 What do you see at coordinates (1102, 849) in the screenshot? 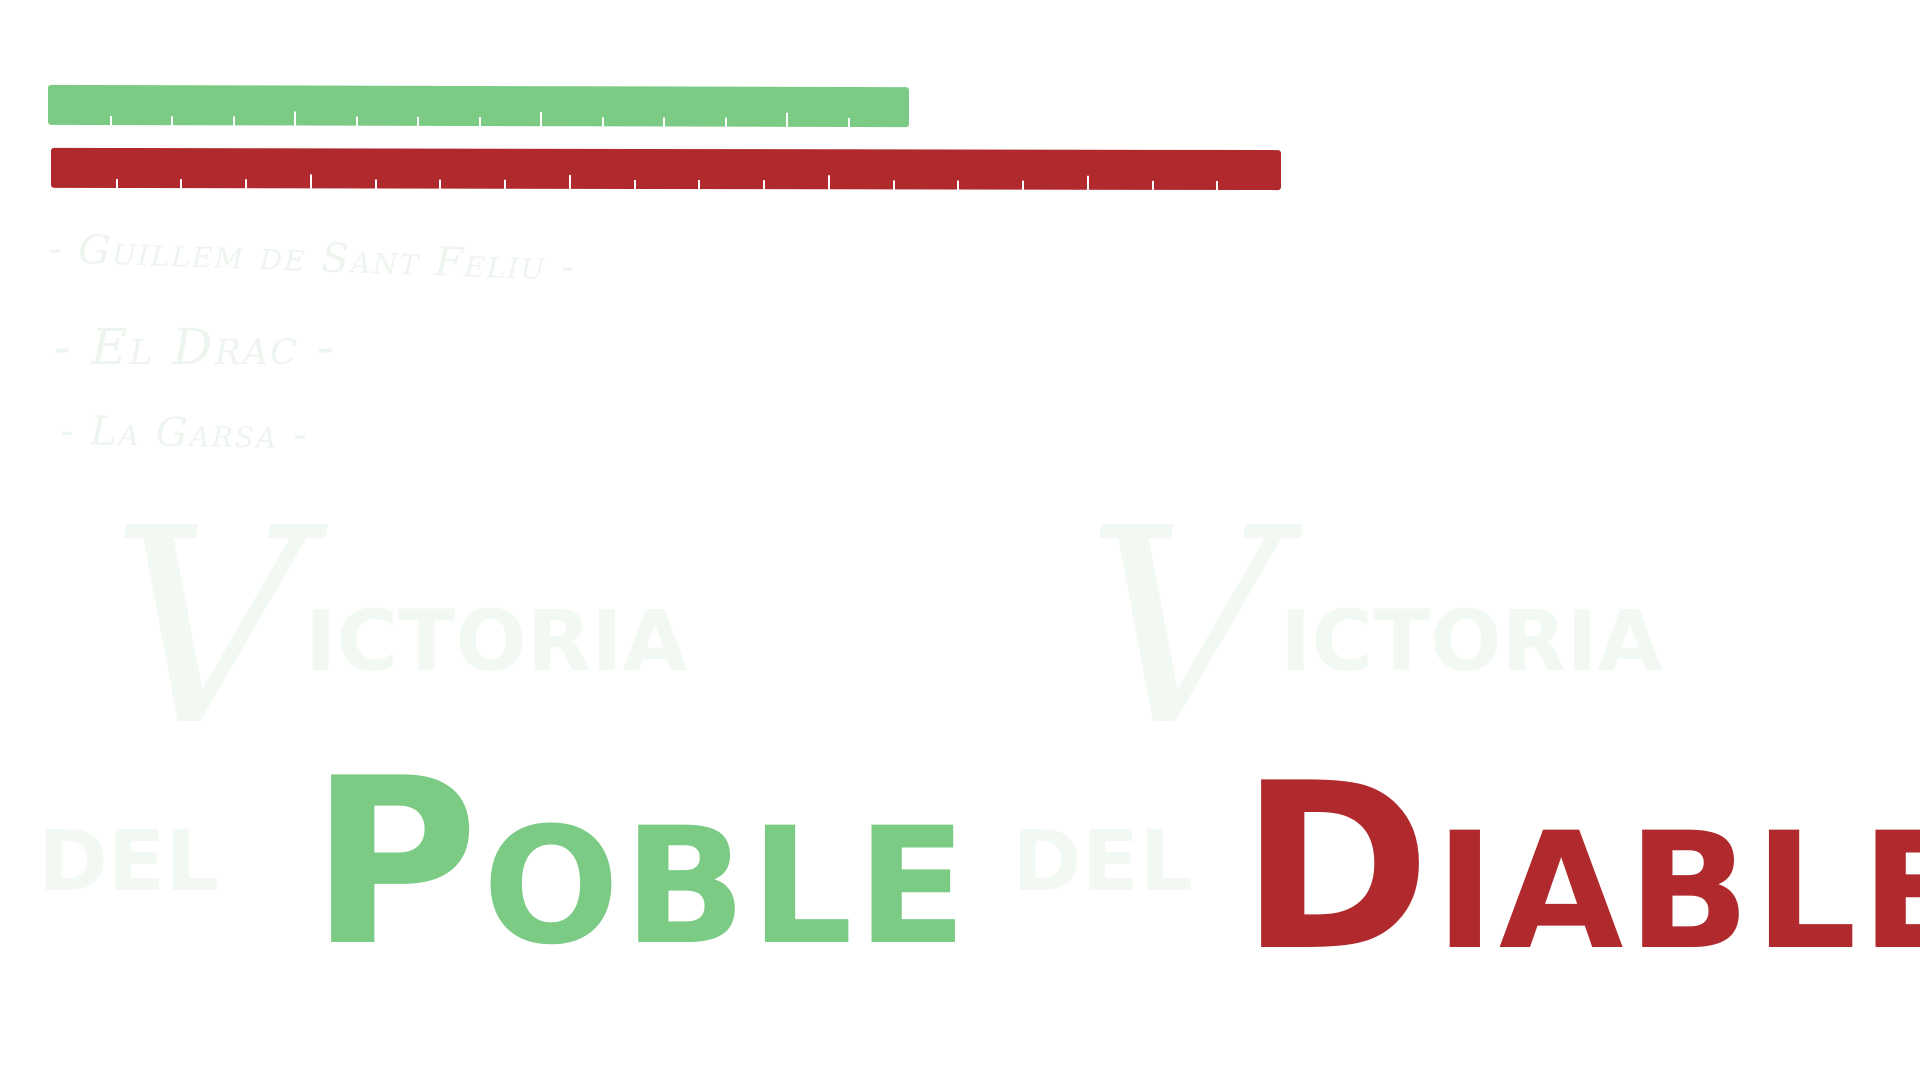
I see `ghost-del-right: del` at bounding box center [1102, 849].